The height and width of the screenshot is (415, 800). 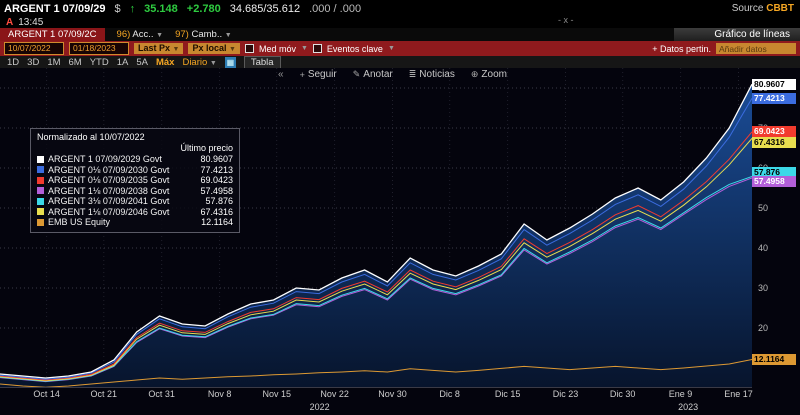 What do you see at coordinates (566, 20) in the screenshot?
I see `window-controls: - x -` at bounding box center [566, 20].